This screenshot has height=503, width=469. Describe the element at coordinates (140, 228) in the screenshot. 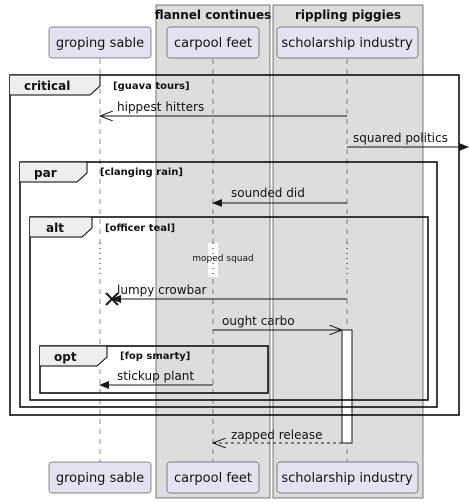

I see `frame-guard: [officer teal]` at that location.